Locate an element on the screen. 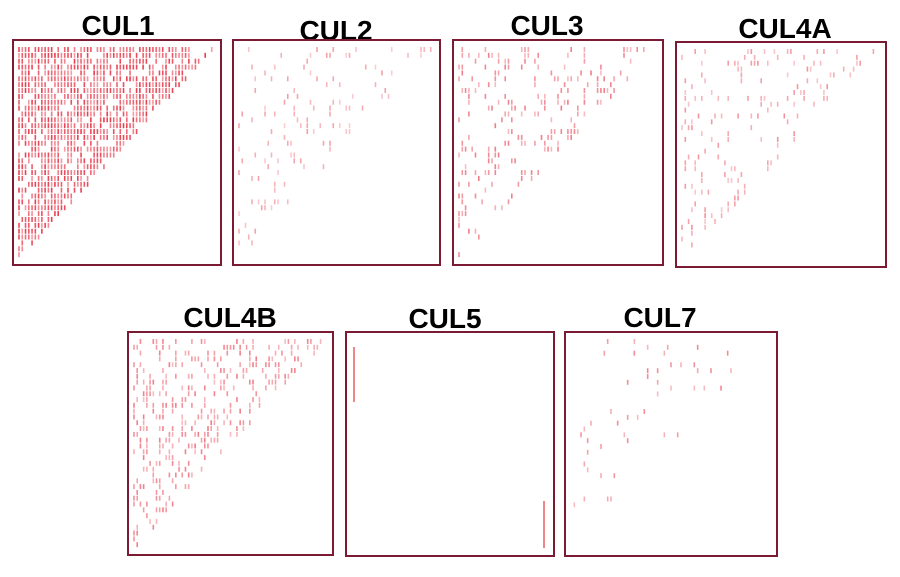 The image size is (900, 577). panel: CUL2 is located at coordinates (336, 140).